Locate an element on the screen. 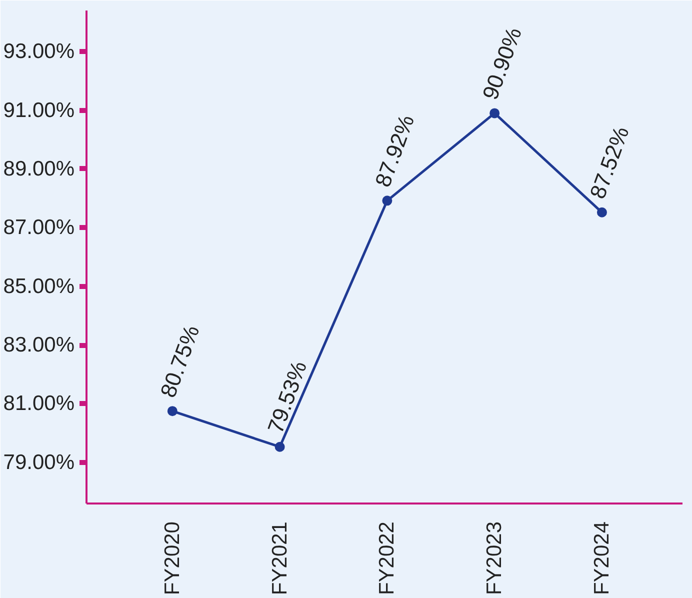 The width and height of the screenshot is (692, 598). y-tick-label: 93.00% is located at coordinates (39, 52).